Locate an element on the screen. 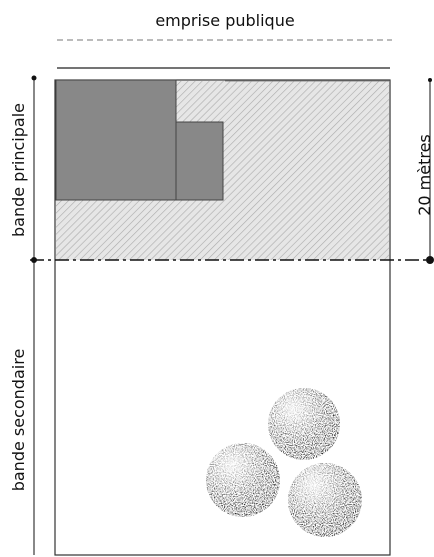 This screenshot has height=557, width=434. secondary-band-label: bande secondaire is located at coordinates (18, 420).